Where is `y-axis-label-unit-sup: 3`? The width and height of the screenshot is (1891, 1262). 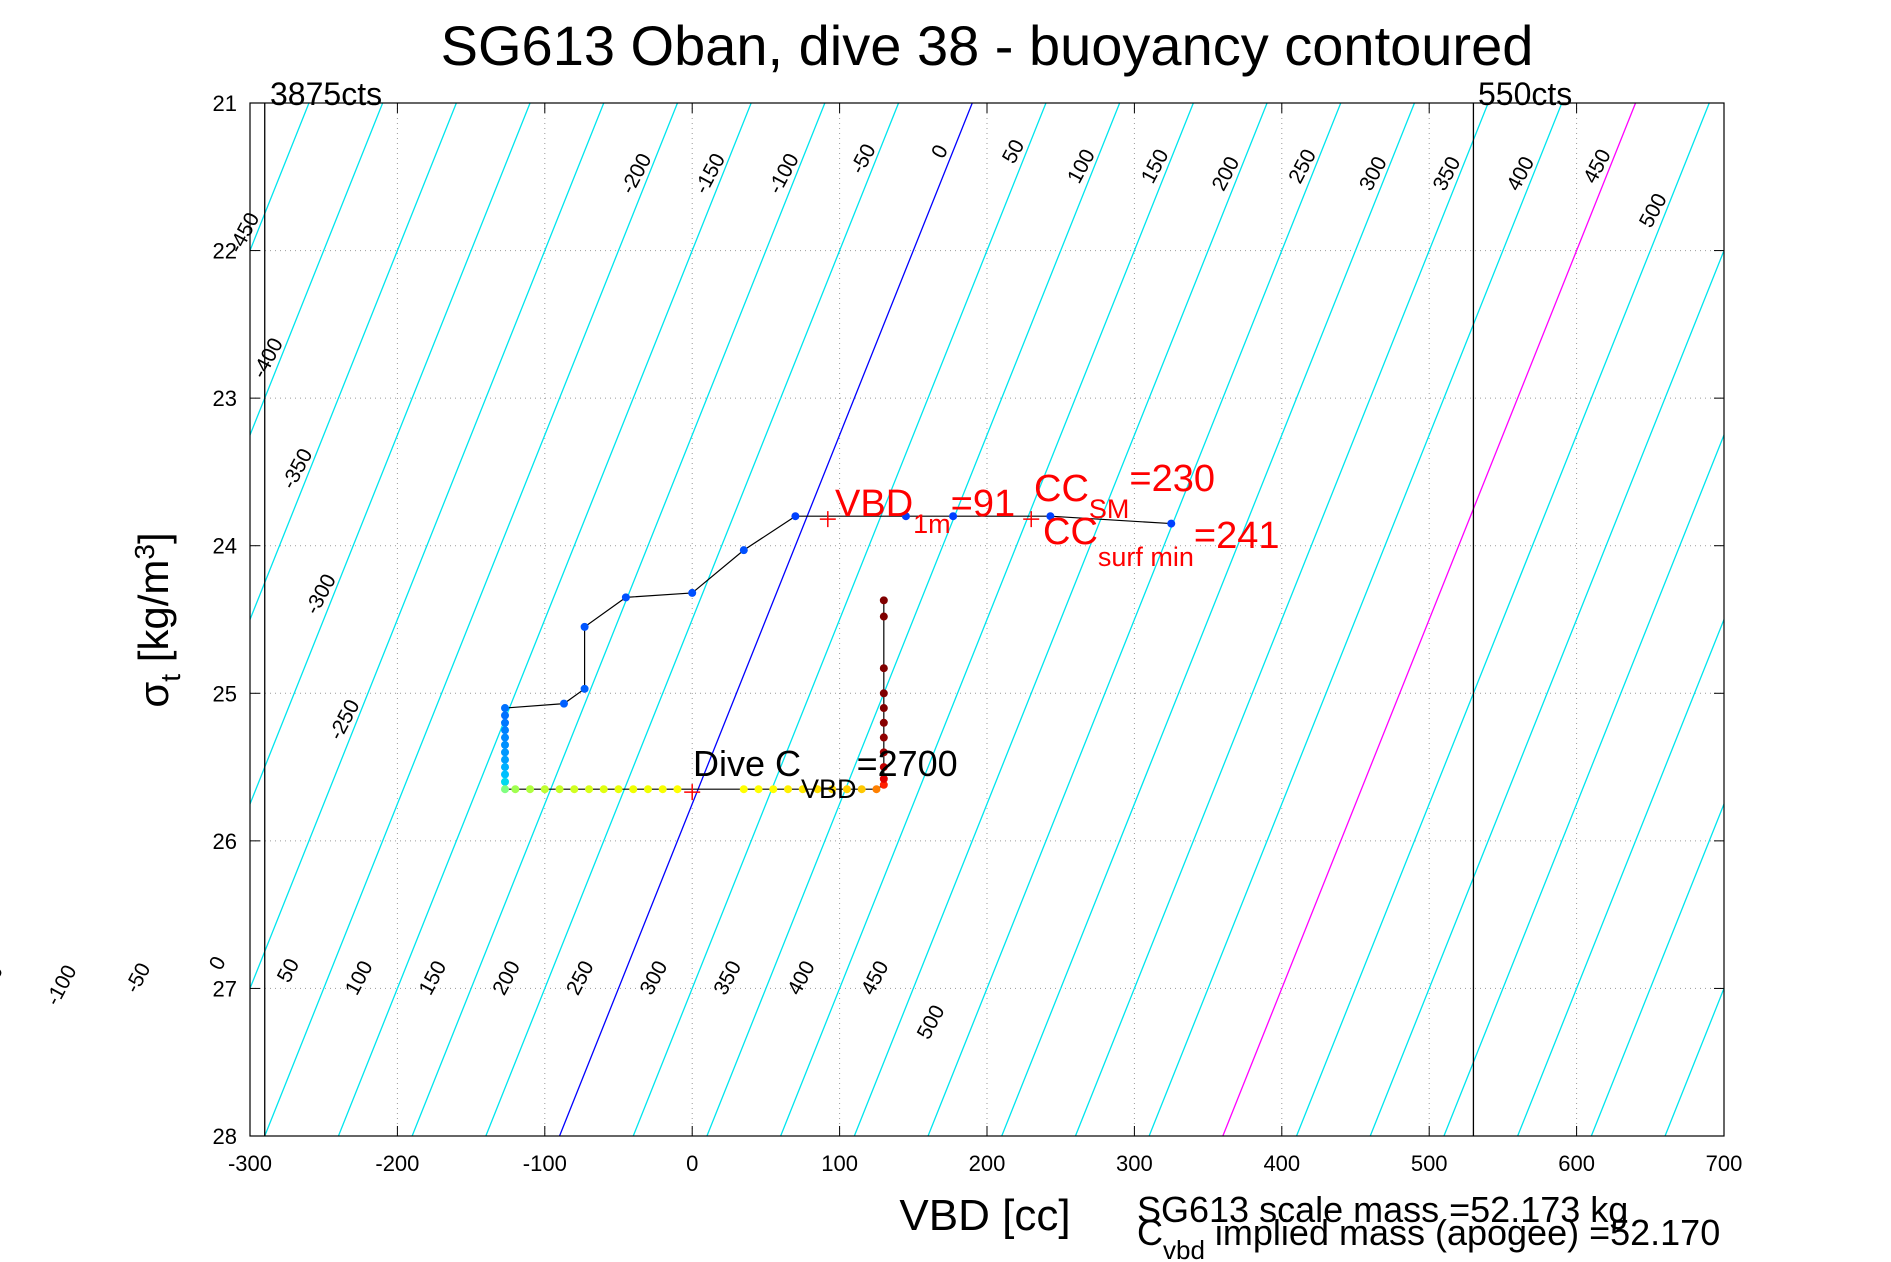 y-axis-label-unit-sup: 3 is located at coordinates (144, 552).